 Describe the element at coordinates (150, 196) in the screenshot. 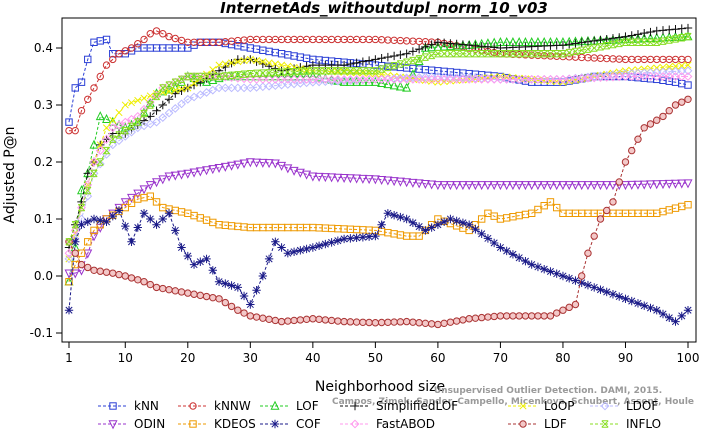

I see `data-point-kdeos` at that location.